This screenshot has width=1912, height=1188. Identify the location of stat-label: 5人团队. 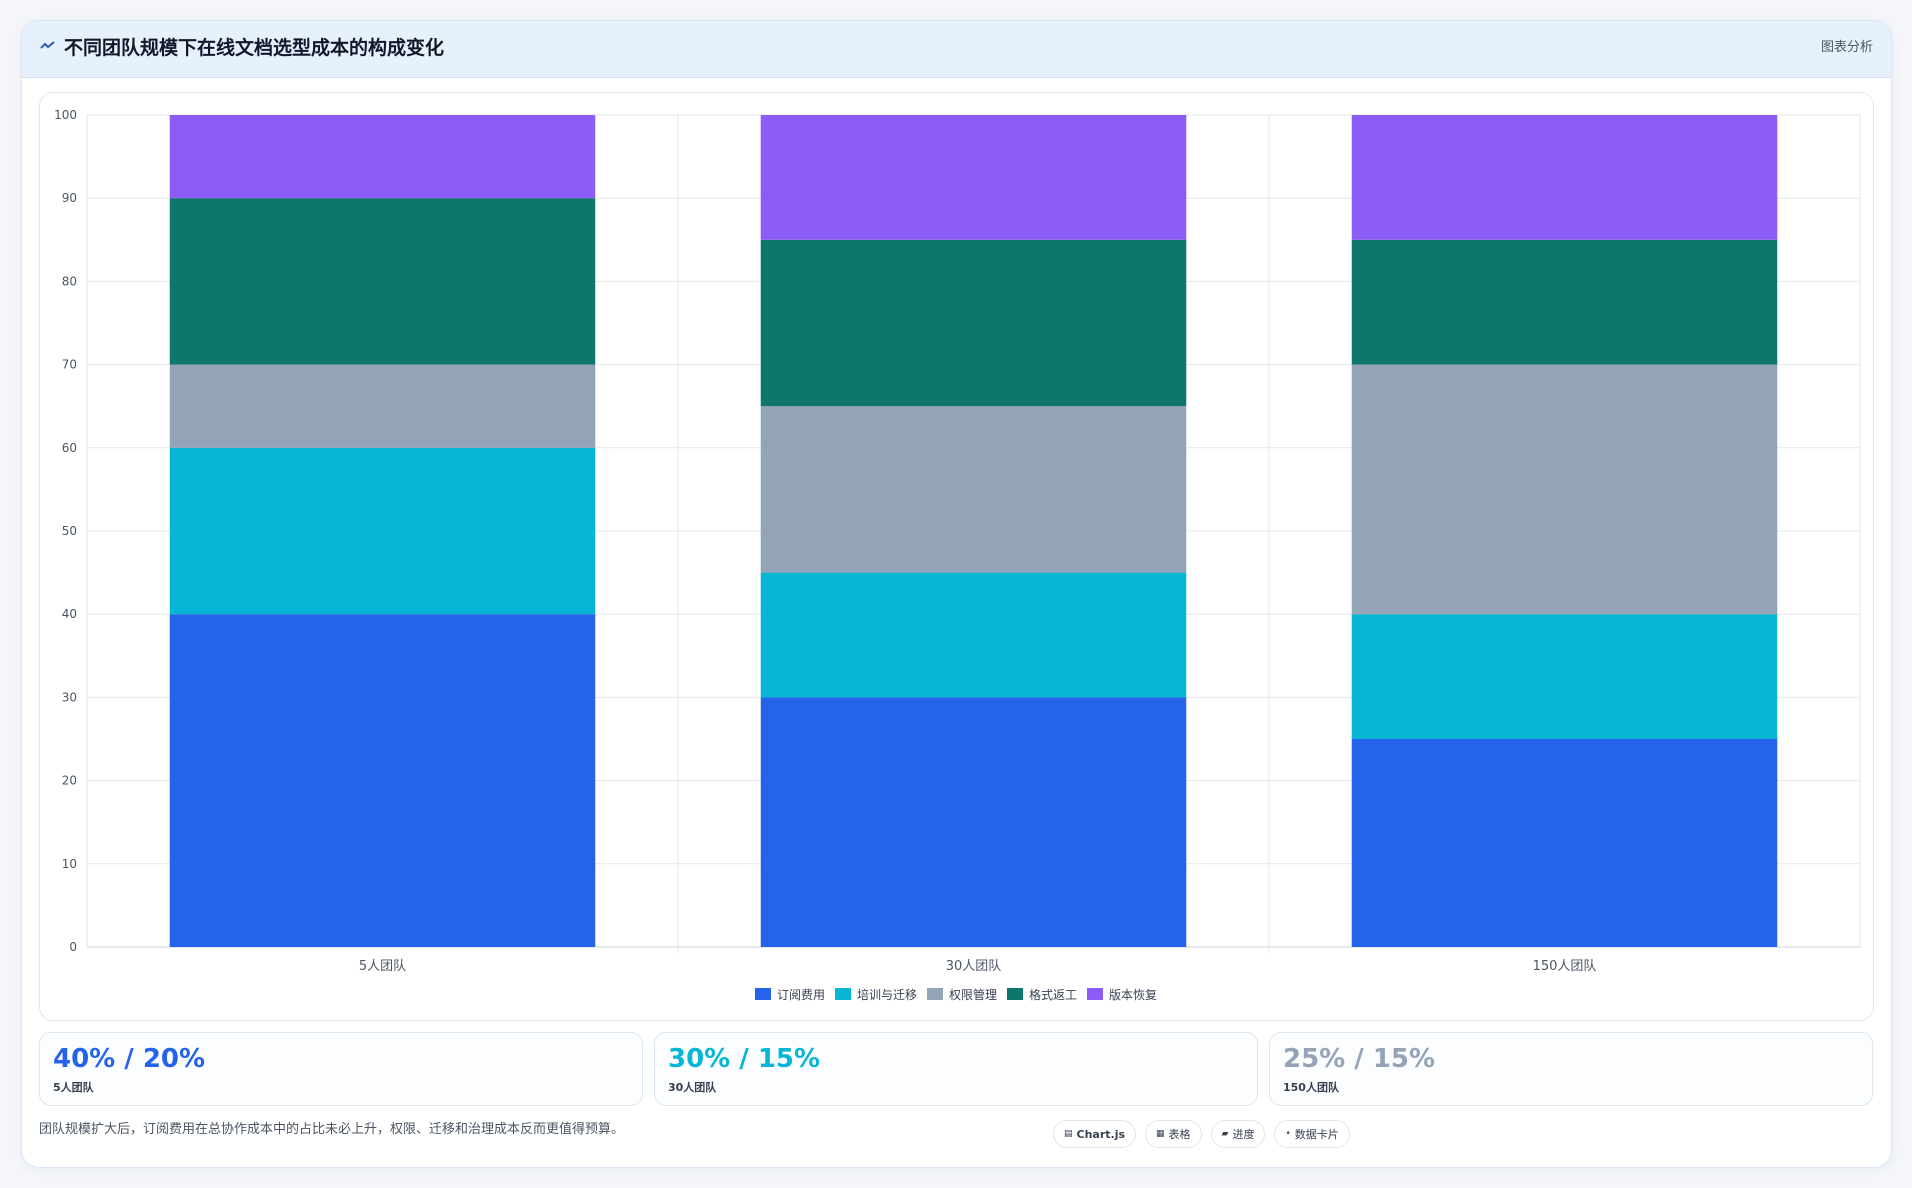
(73, 1087).